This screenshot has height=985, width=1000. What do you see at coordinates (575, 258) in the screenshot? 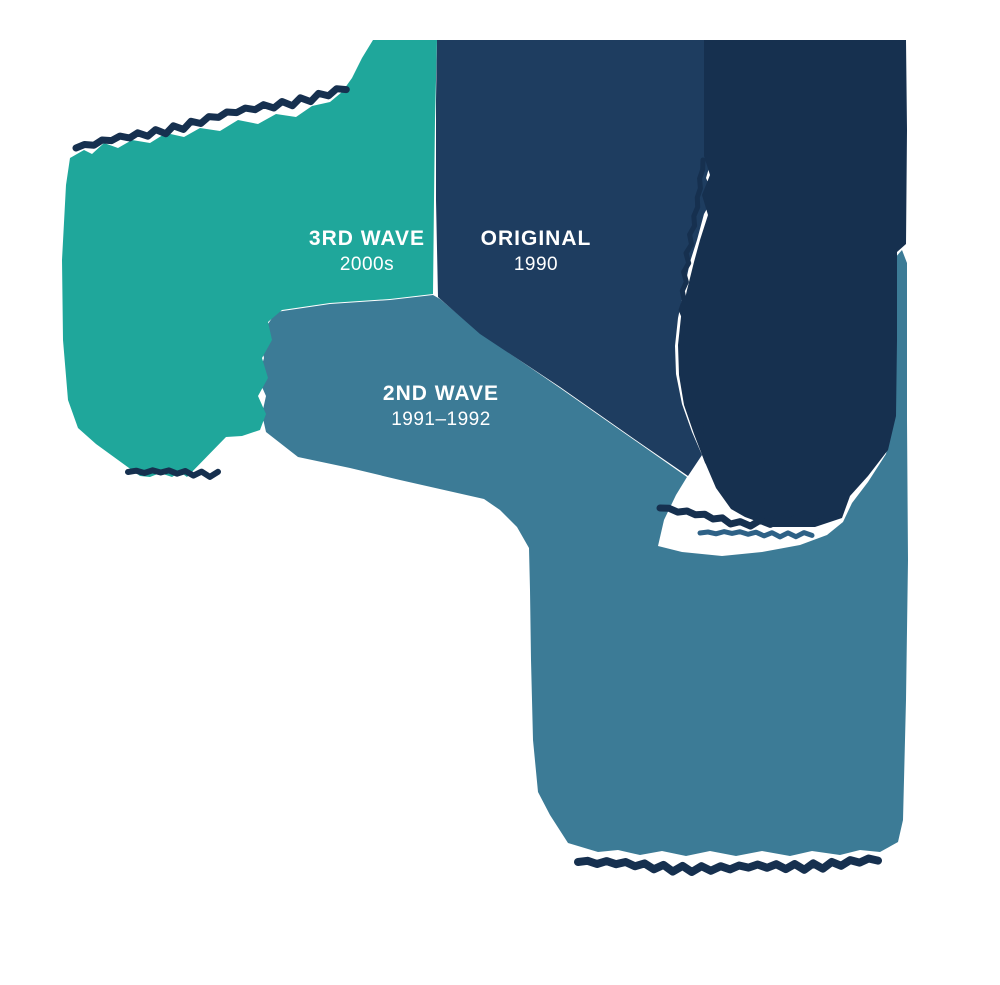
I see `blob-original` at bounding box center [575, 258].